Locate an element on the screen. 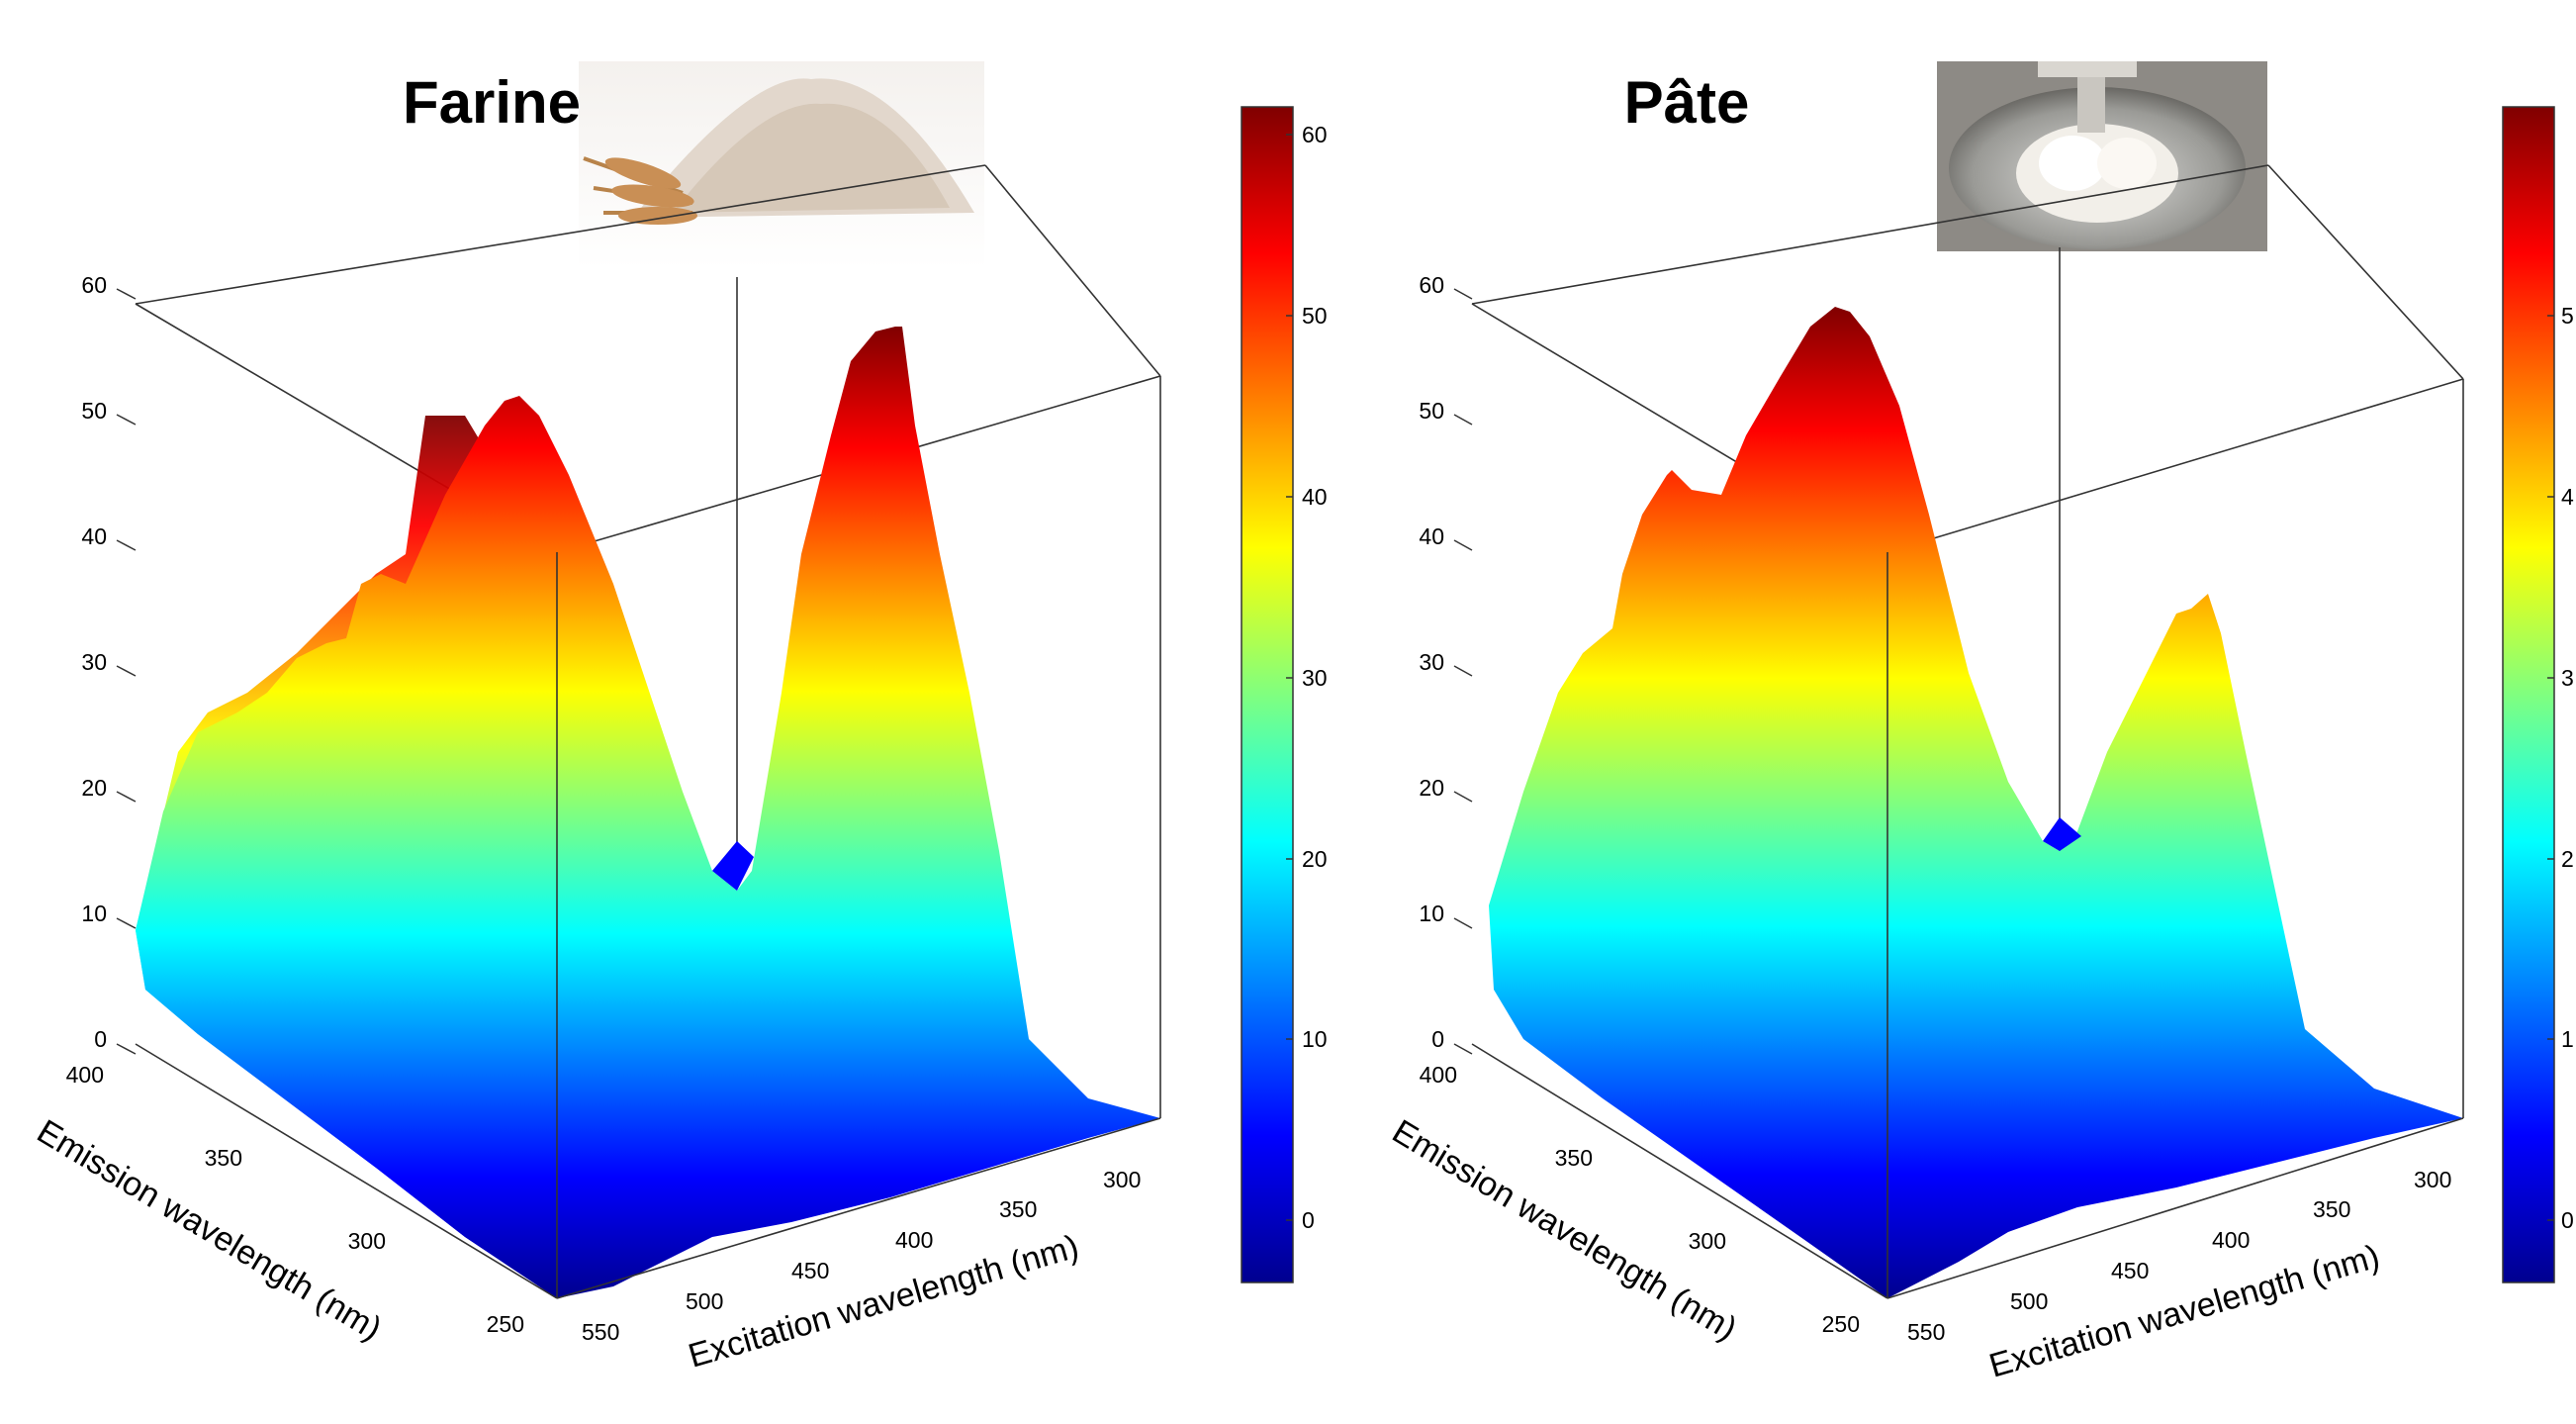 Image resolution: width=2576 pixels, height=1424 pixels. colorbar-tick: 30 is located at coordinates (1315, 678).